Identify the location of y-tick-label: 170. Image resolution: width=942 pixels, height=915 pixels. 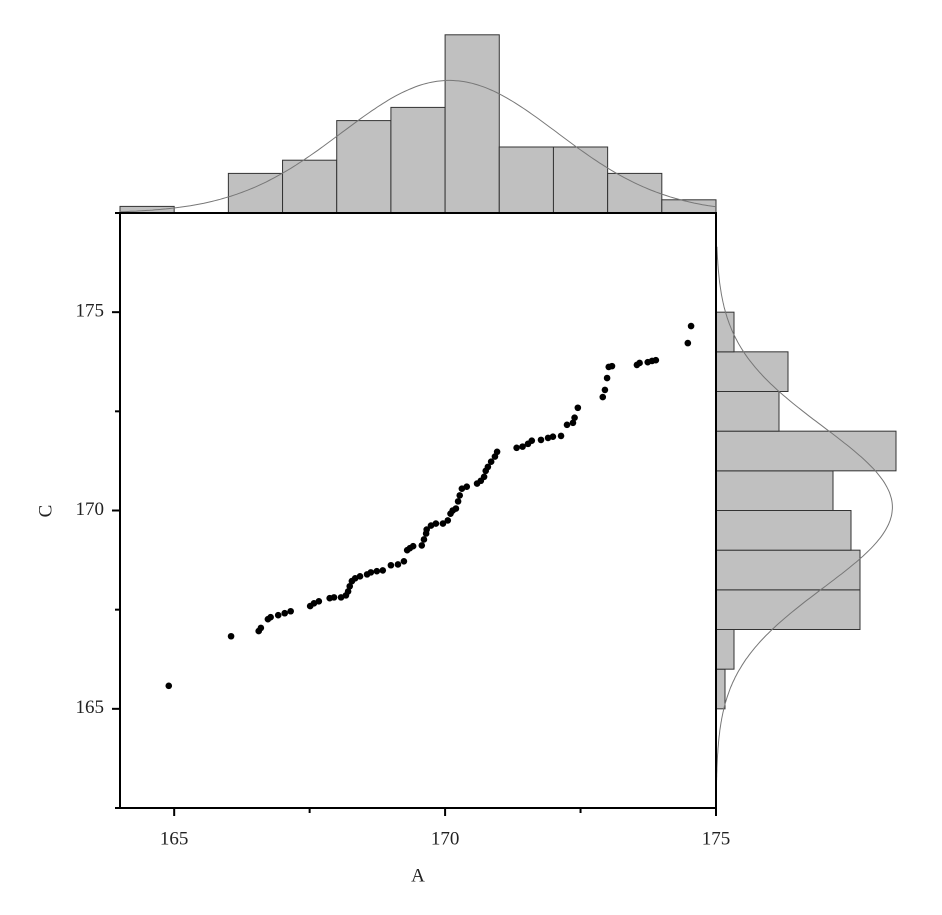
(90, 509).